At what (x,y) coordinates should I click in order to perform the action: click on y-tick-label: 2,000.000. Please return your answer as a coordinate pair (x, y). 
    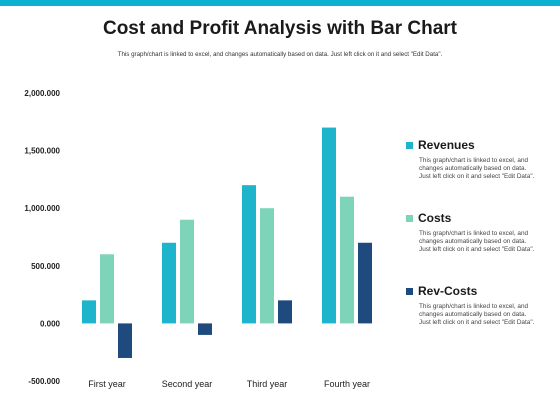
    Looking at the image, I should click on (42, 93).